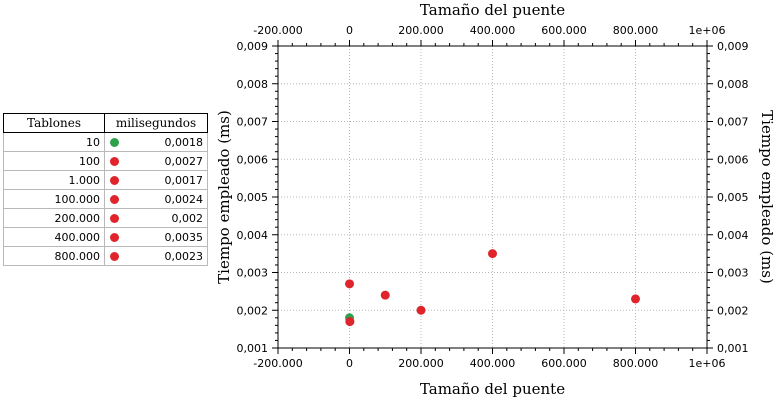  I want to click on x2-tick-label: 1e+06, so click(707, 30).